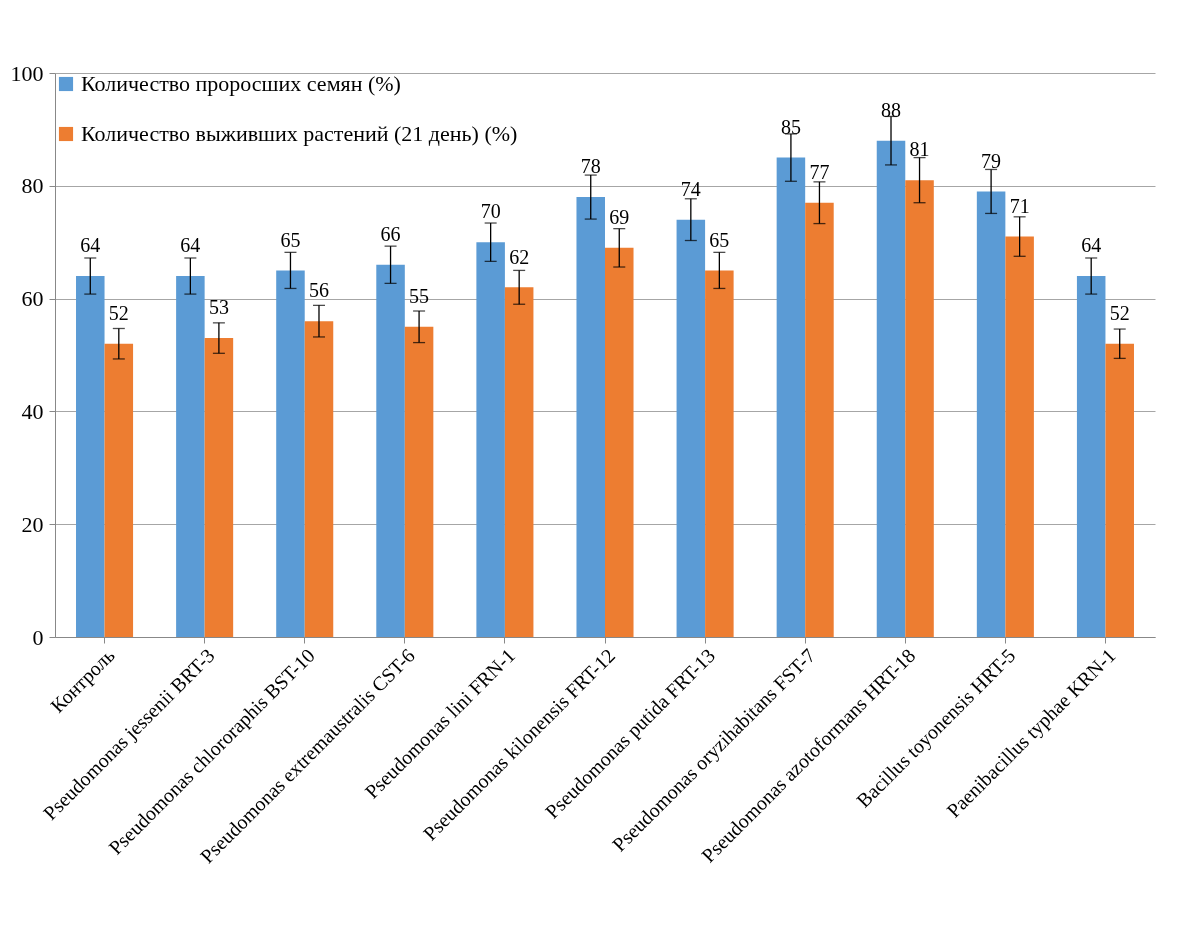 The width and height of the screenshot is (1196, 950). I want to click on data-label: 85, so click(790, 126).